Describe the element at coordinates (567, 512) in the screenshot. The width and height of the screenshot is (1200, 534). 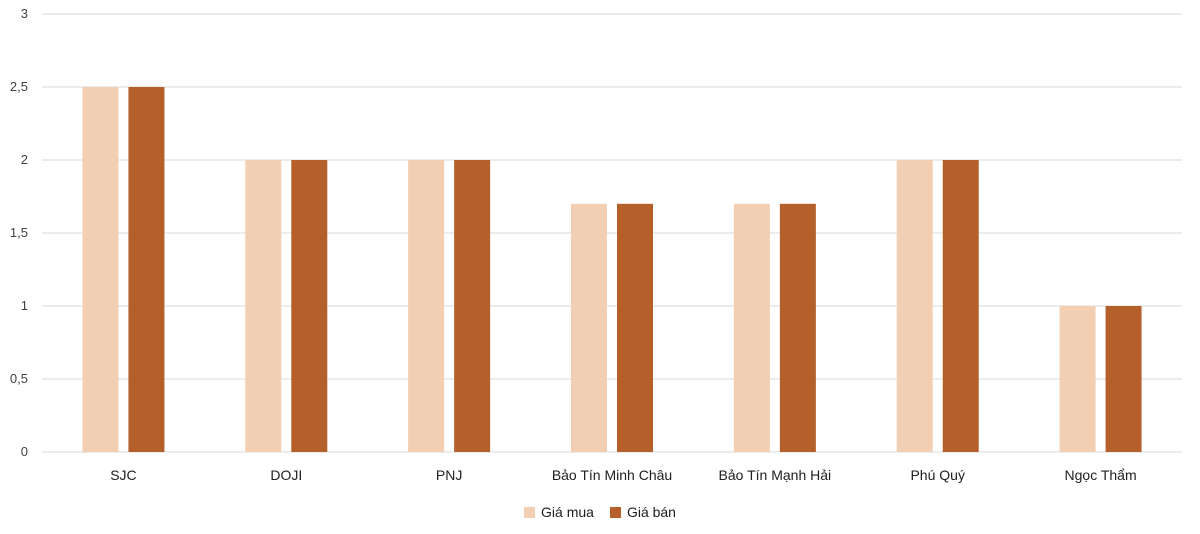
I see `legend-label-gia-mua: Giá mua` at that location.